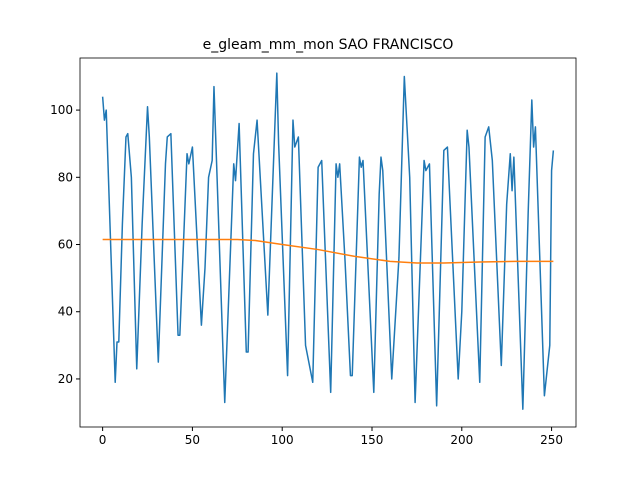  I want to click on chart-title: e_gleam_mm_mon SAO FRANCISCO, so click(328, 45).